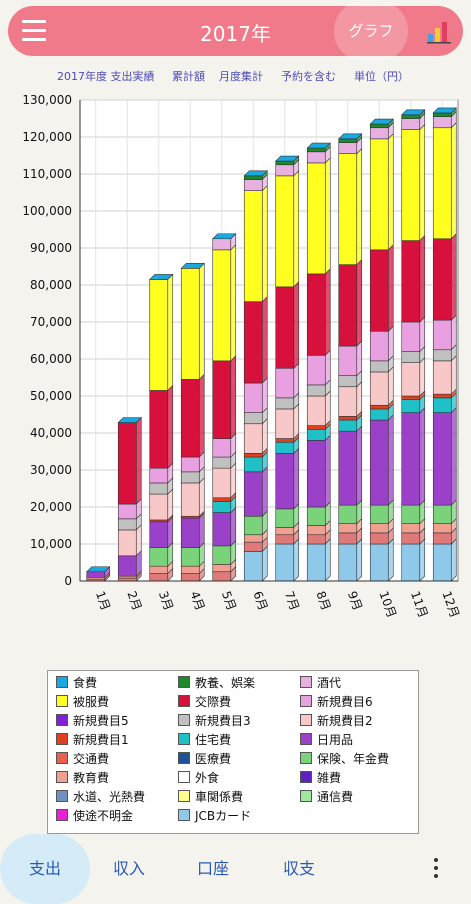 This screenshot has height=904, width=471. I want to click on y-tick-label: 20,000, so click(51, 507).